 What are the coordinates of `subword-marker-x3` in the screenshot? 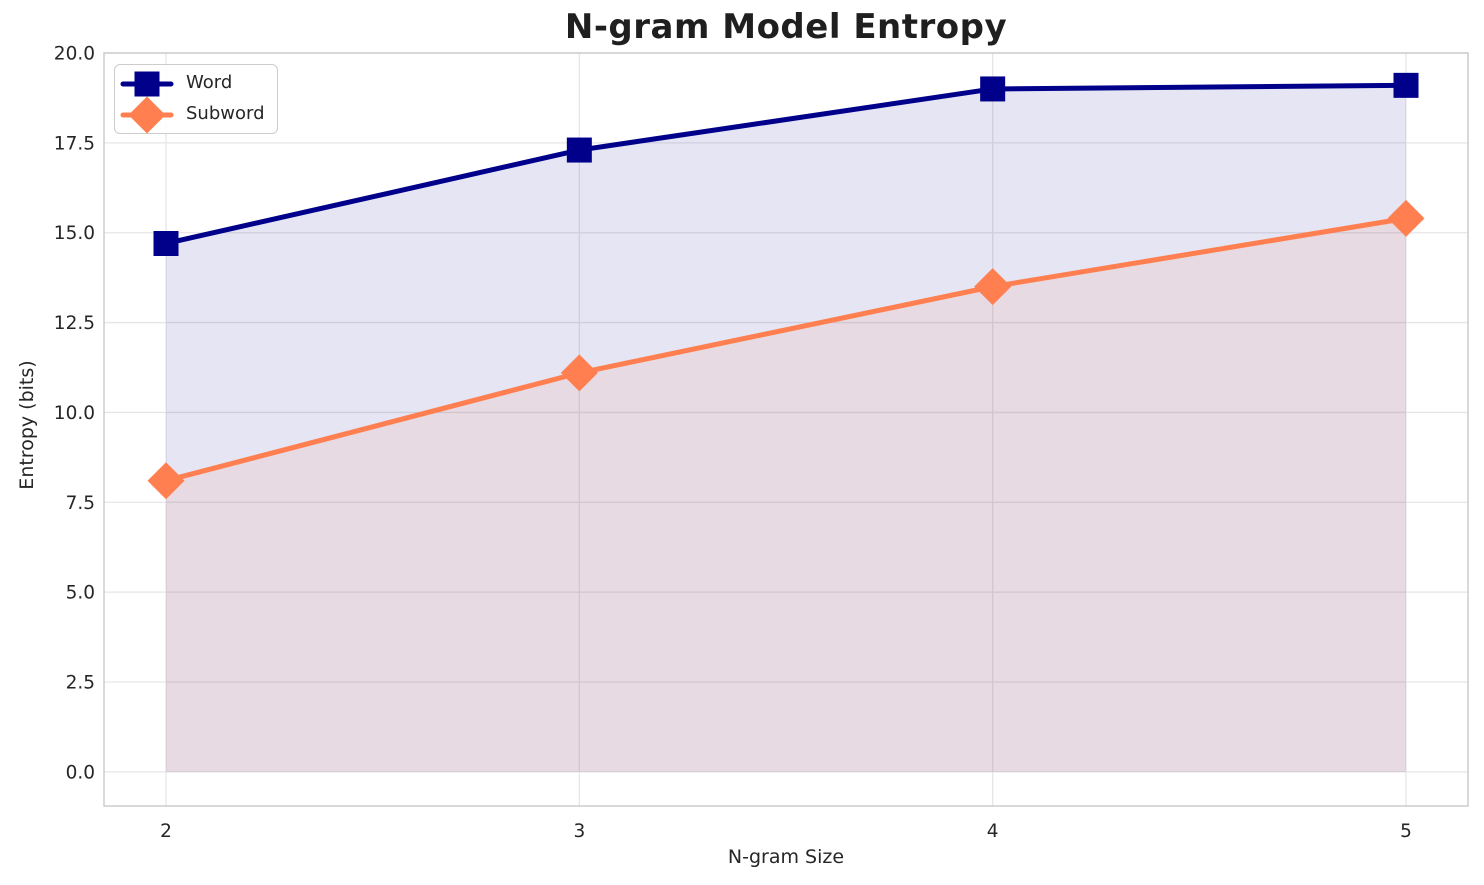 It's located at (579, 373).